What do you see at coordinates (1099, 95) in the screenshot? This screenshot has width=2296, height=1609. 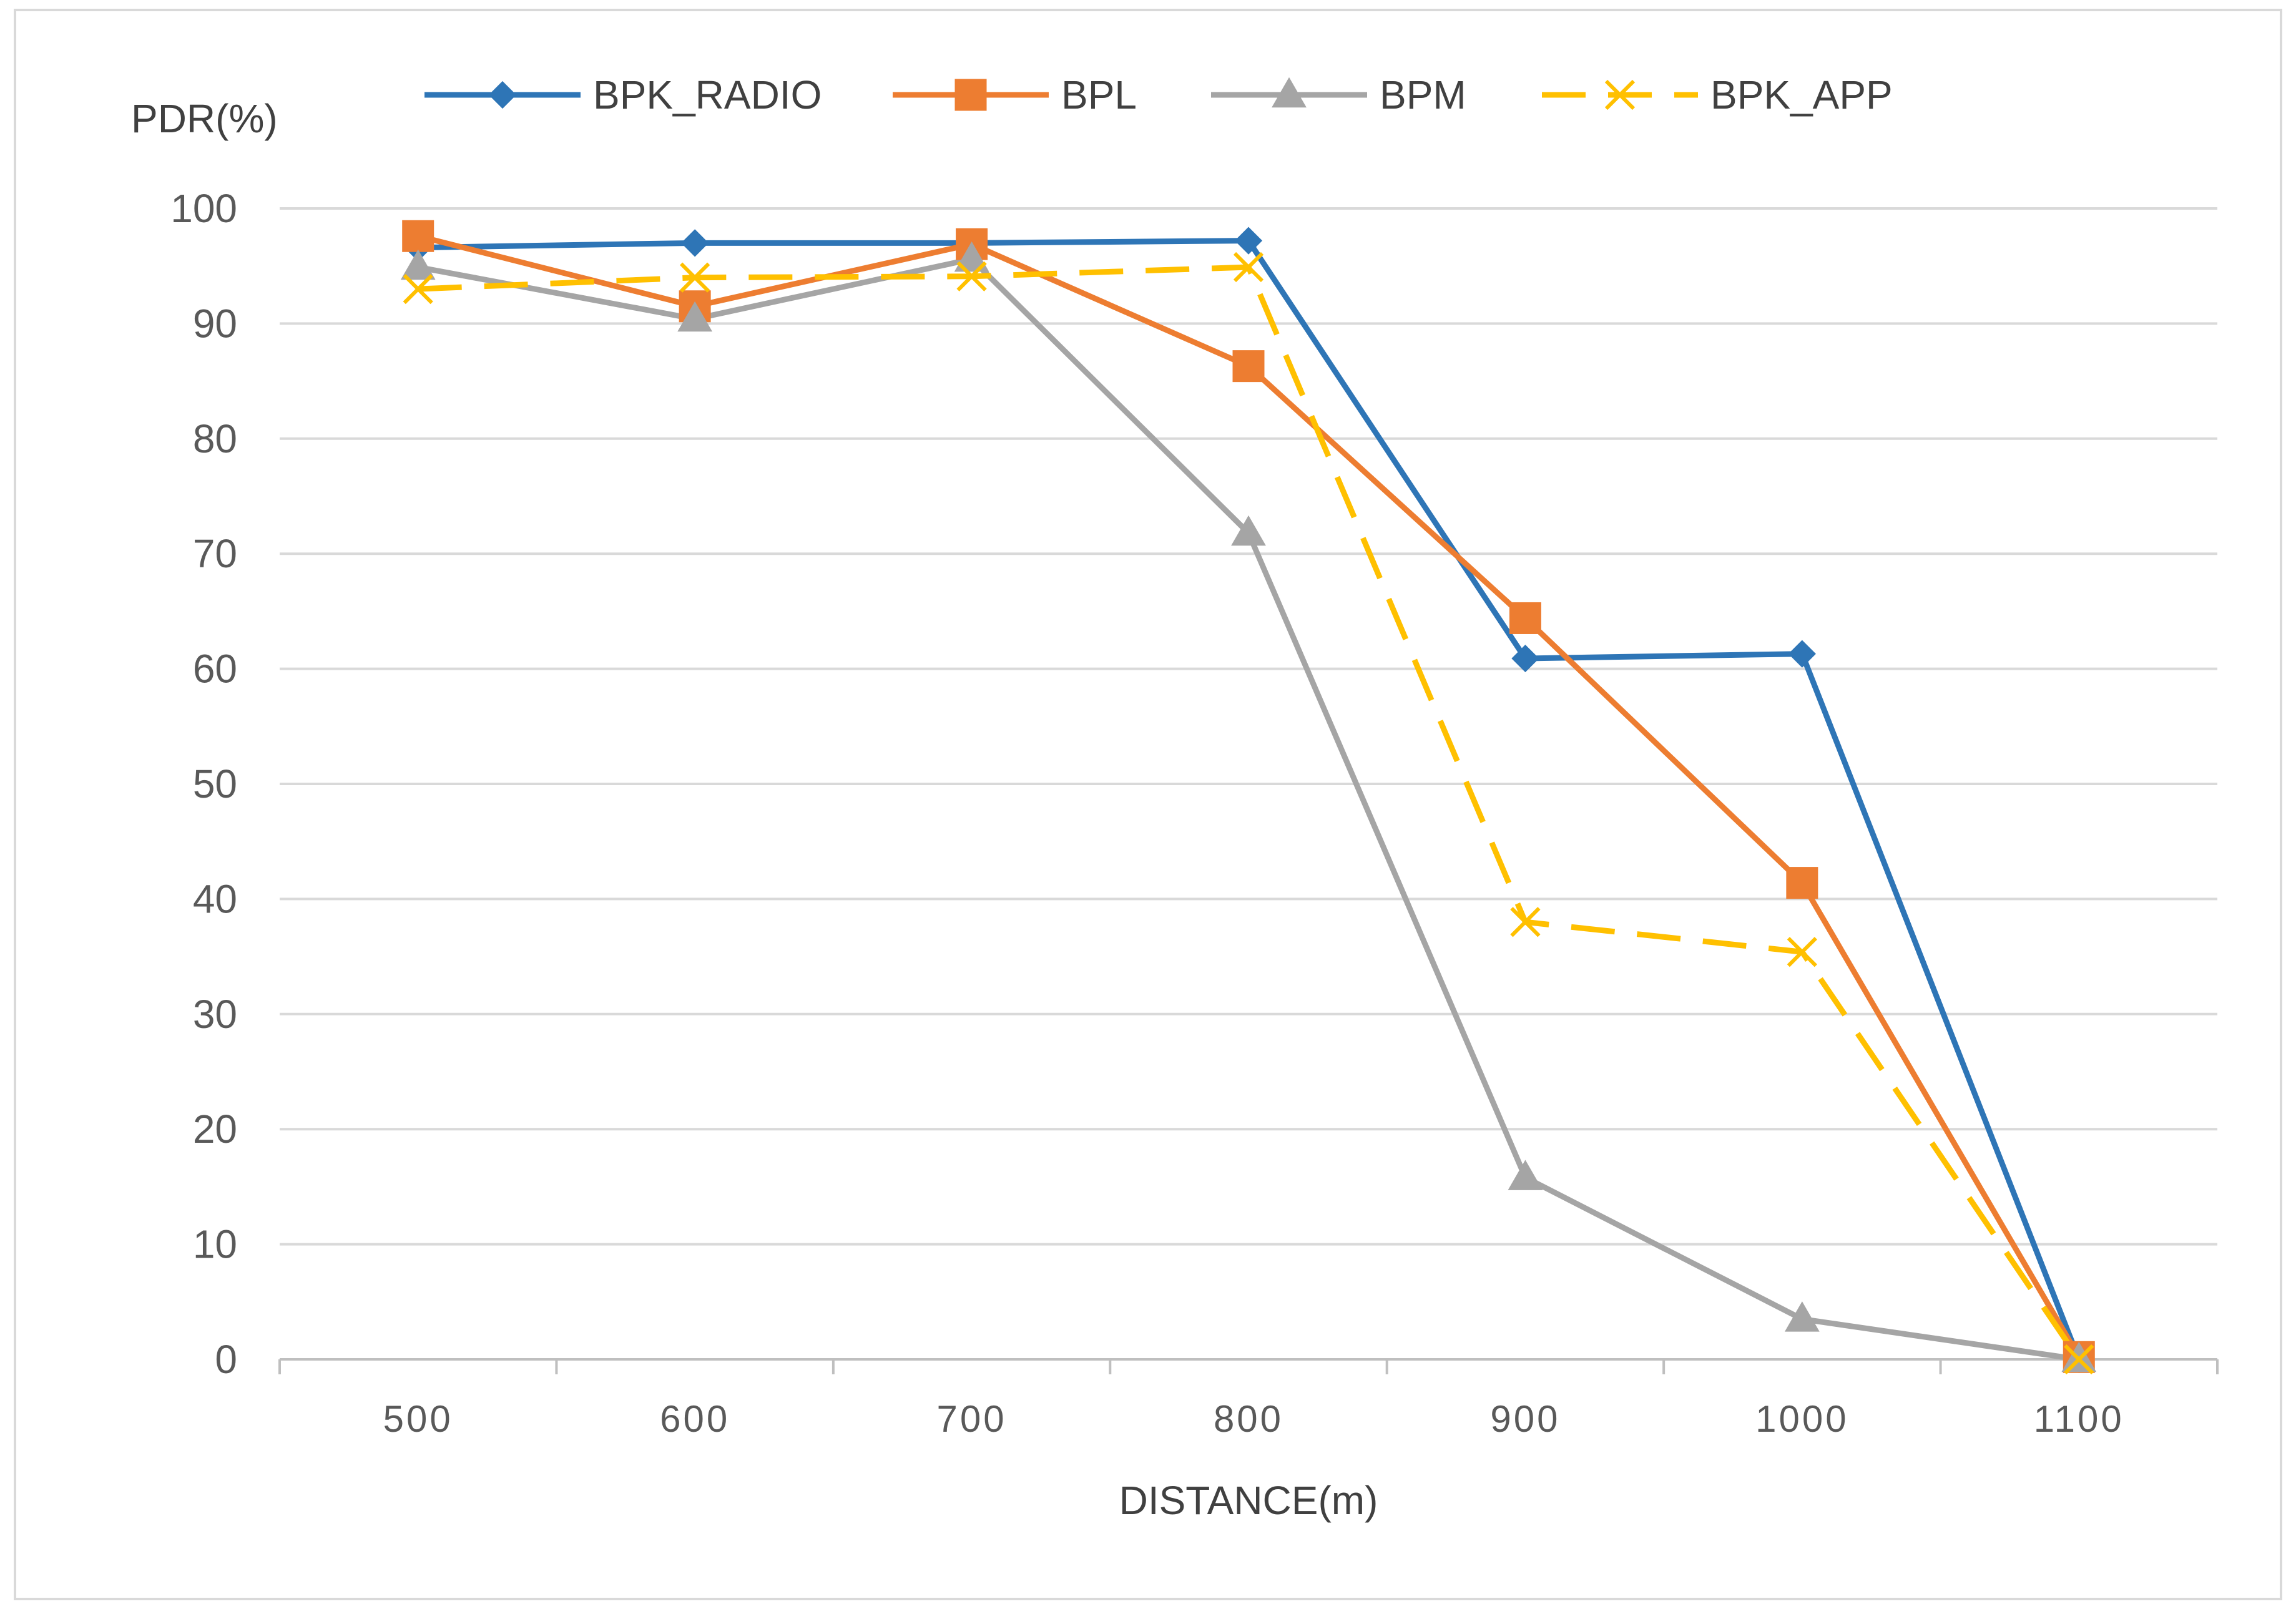 I see `legend-label-bpl: BPL` at bounding box center [1099, 95].